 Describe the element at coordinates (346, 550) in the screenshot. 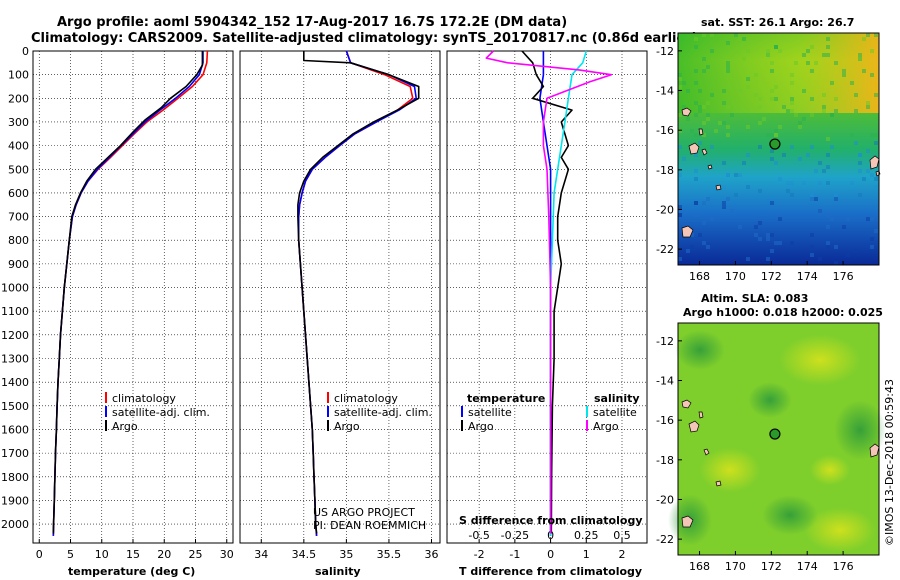

I see `salinity-tick-labels: 34 34.5 35 35.5 36` at that location.